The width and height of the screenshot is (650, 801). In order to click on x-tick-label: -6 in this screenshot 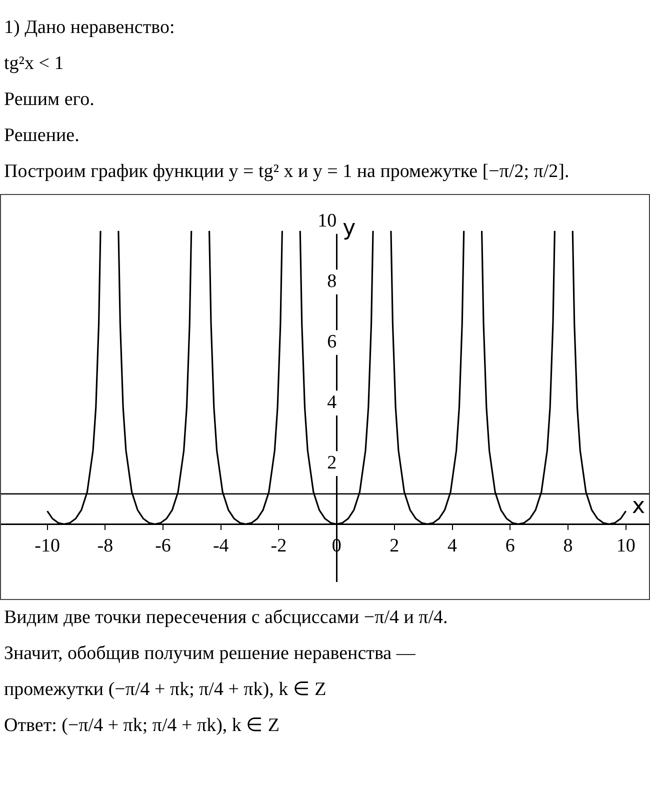, I will do `click(163, 545)`.